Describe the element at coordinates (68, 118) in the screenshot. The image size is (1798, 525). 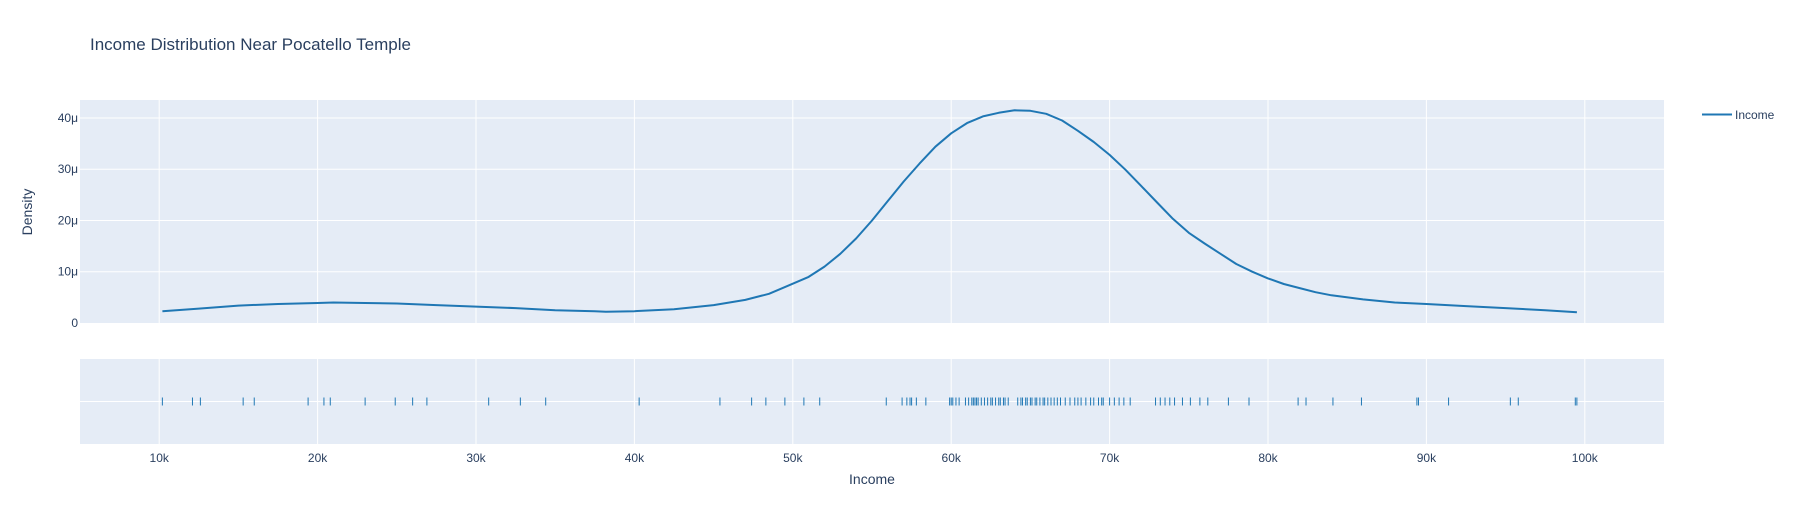
I see `y-tick-label: 40μ` at that location.